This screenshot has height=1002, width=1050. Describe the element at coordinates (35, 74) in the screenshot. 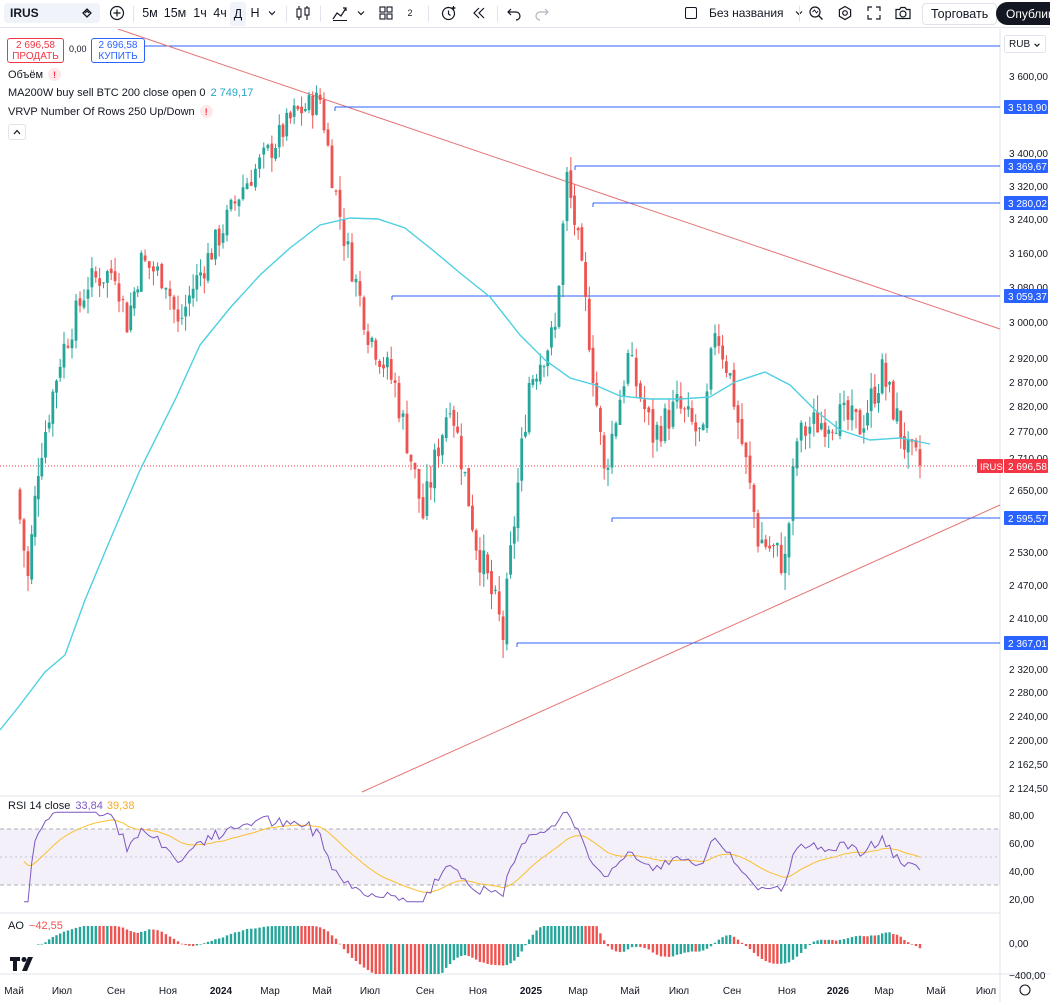

I see `volume-legend: Объём !` at that location.